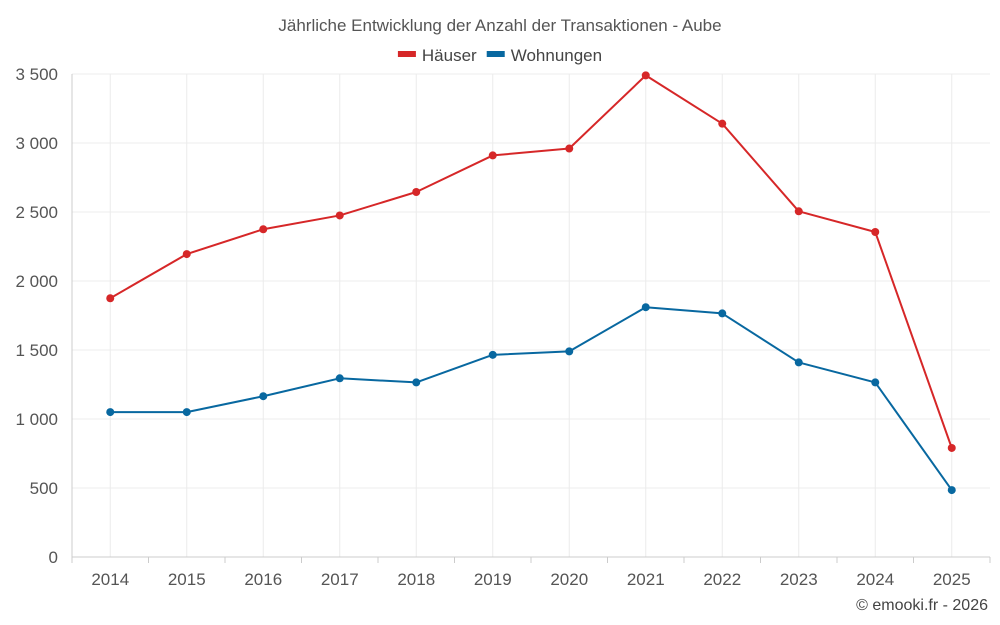  Describe the element at coordinates (36, 281) in the screenshot. I see `y-tick-label: 2 000` at that location.